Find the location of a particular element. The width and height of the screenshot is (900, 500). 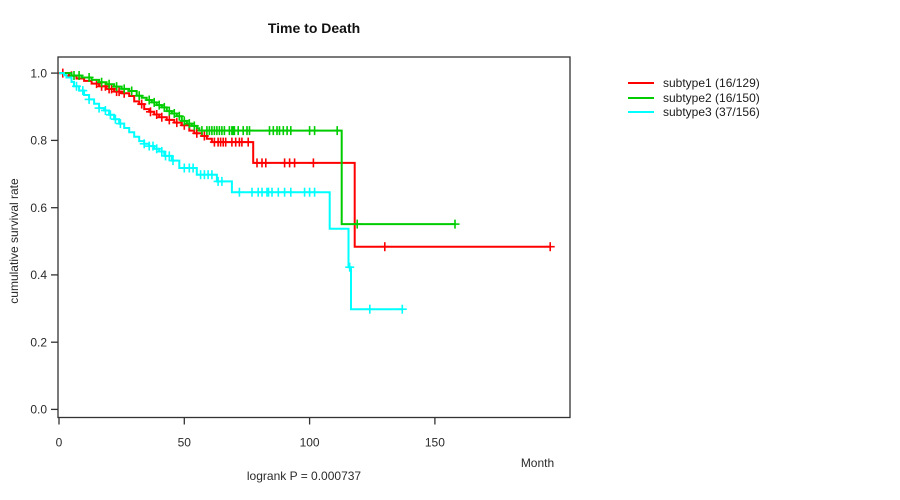

x-tick-label: 150 is located at coordinates (435, 443).